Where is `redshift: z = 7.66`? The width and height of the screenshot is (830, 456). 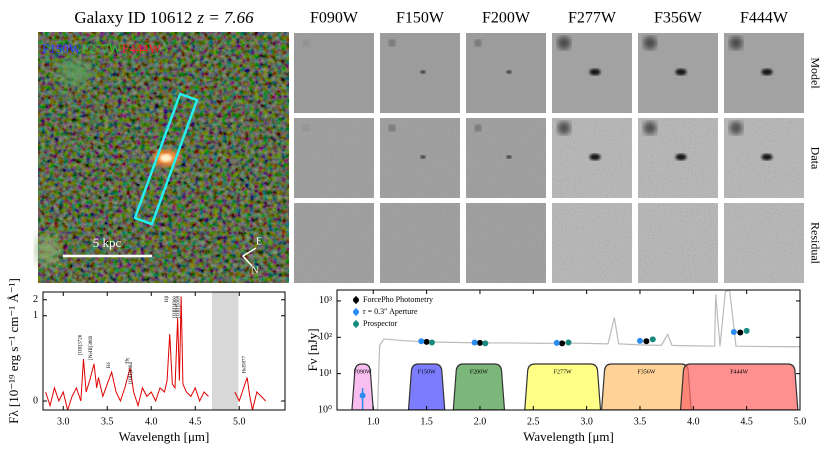 redshift: z = 7.66 is located at coordinates (225, 17).